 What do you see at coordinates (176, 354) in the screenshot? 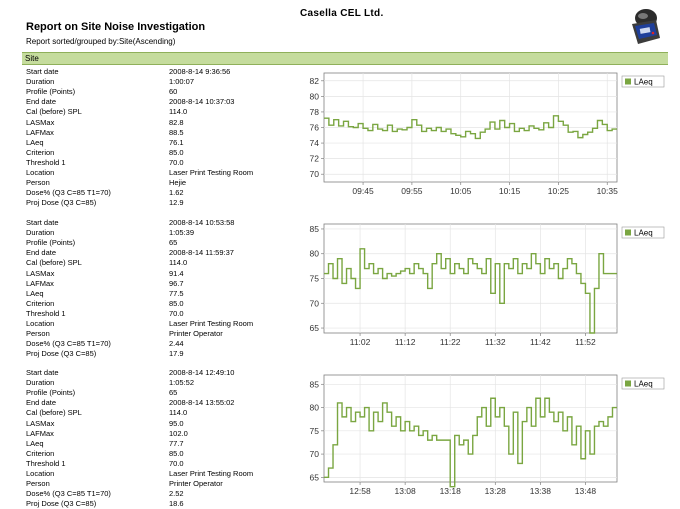
I see `field-value: 17.9` at bounding box center [176, 354].